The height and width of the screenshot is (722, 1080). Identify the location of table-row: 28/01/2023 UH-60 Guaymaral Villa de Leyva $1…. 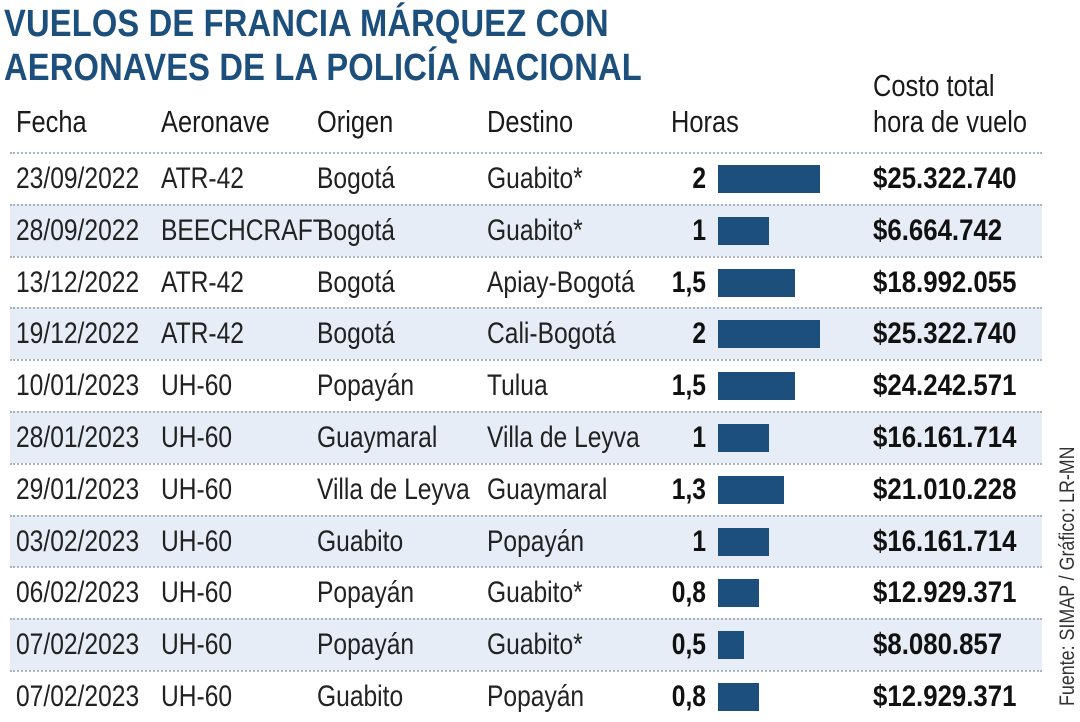
(526, 437).